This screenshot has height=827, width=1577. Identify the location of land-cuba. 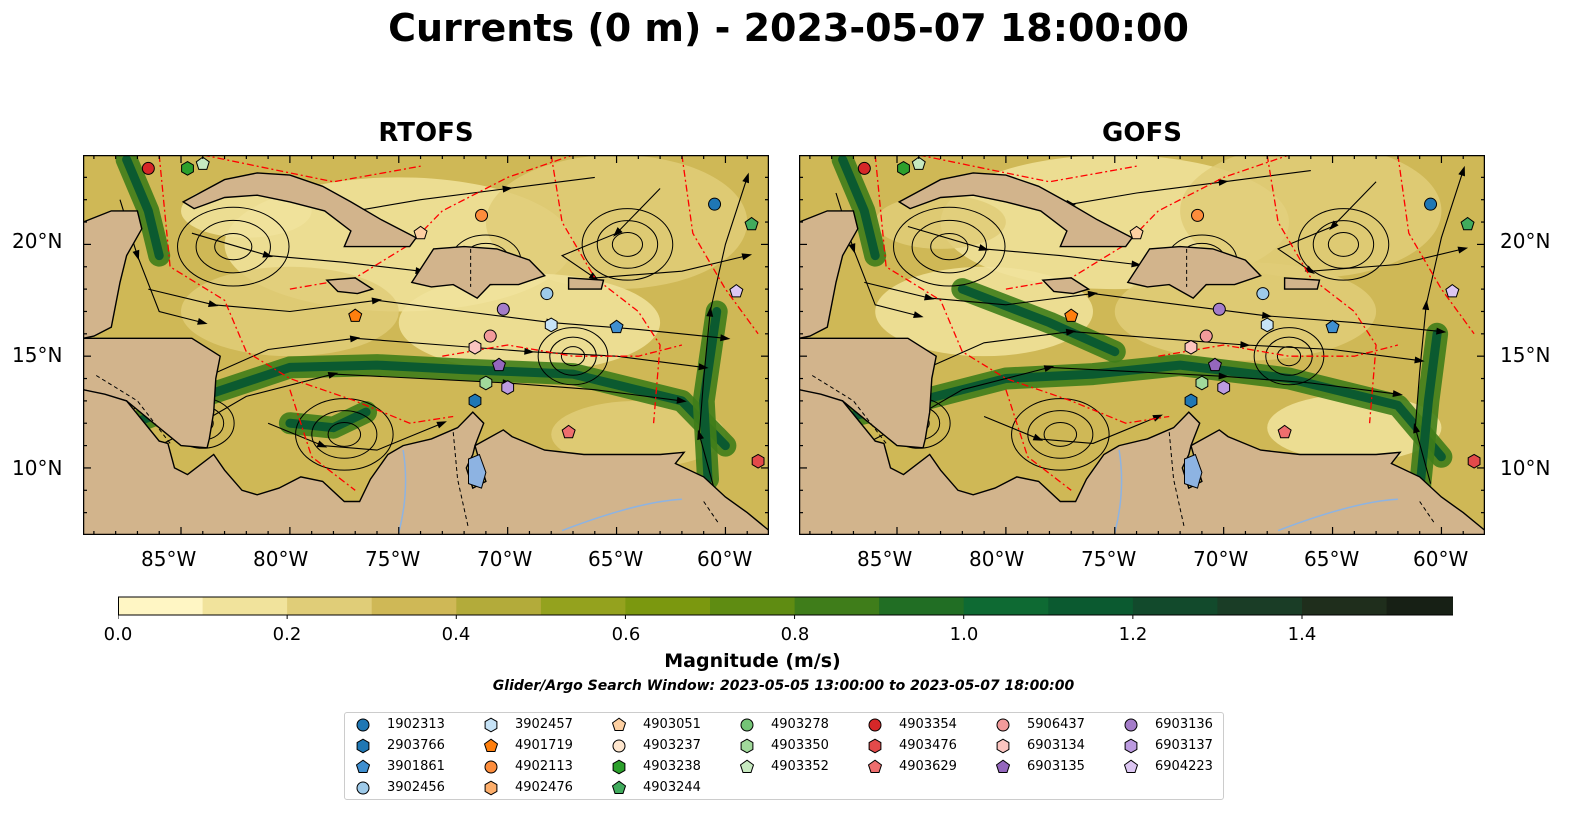
(299, 210).